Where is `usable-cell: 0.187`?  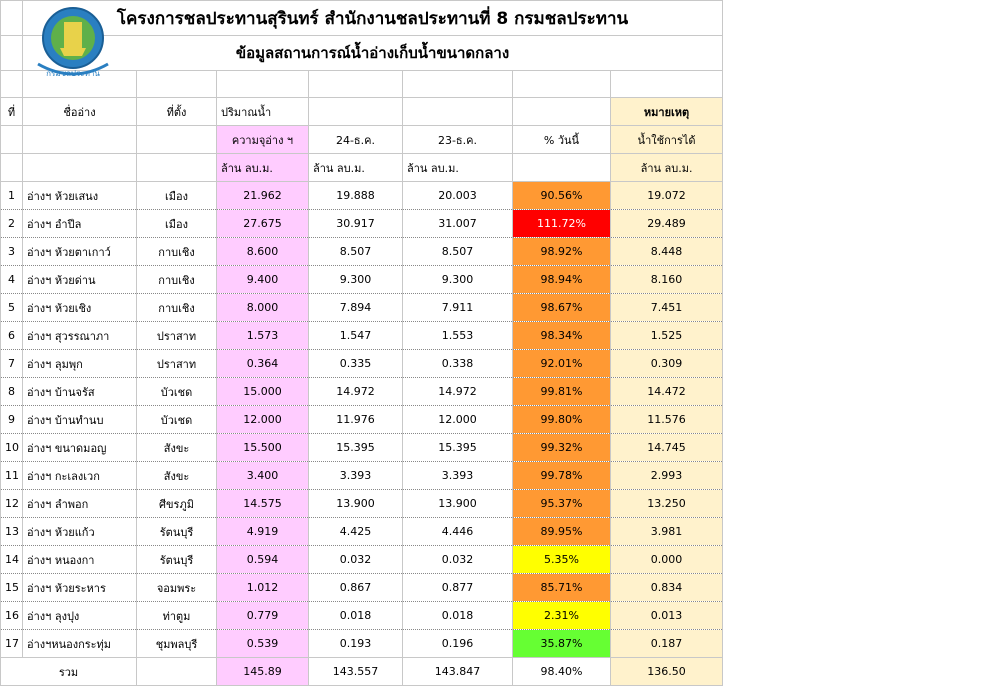
usable-cell: 0.187 is located at coordinates (666, 643).